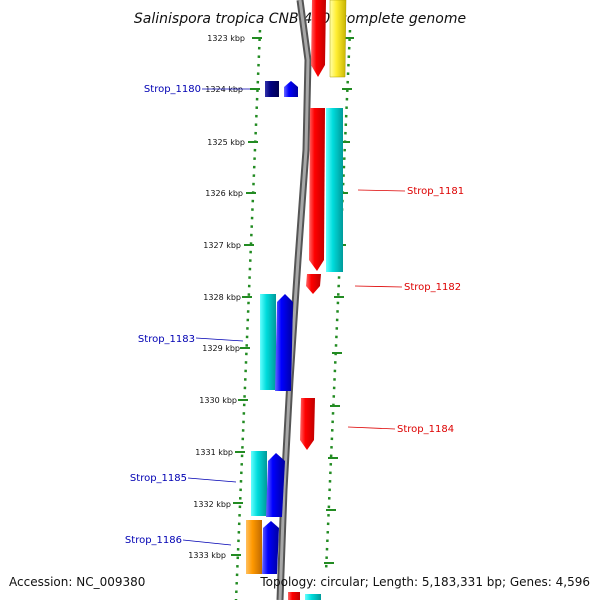 The image size is (600, 600). What do you see at coordinates (226, 38) in the screenshot?
I see `kbp-label: 1323 kbp` at bounding box center [226, 38].